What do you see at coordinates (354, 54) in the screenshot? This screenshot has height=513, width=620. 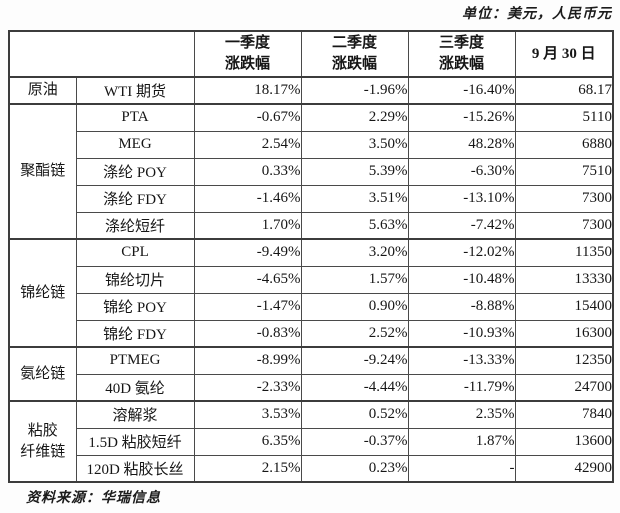 I see `header-q2-change: 二季度 涨跌幅` at bounding box center [354, 54].